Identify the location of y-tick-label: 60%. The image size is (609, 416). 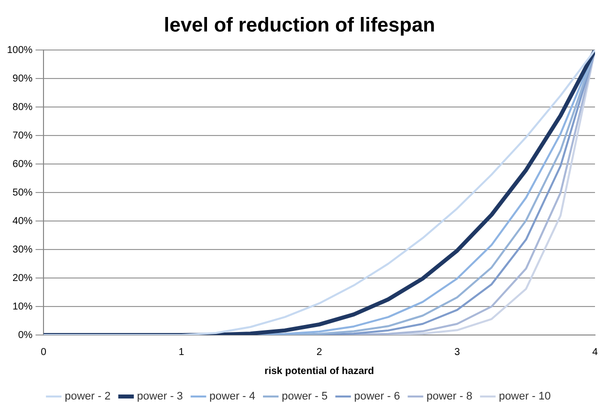
(22, 164).